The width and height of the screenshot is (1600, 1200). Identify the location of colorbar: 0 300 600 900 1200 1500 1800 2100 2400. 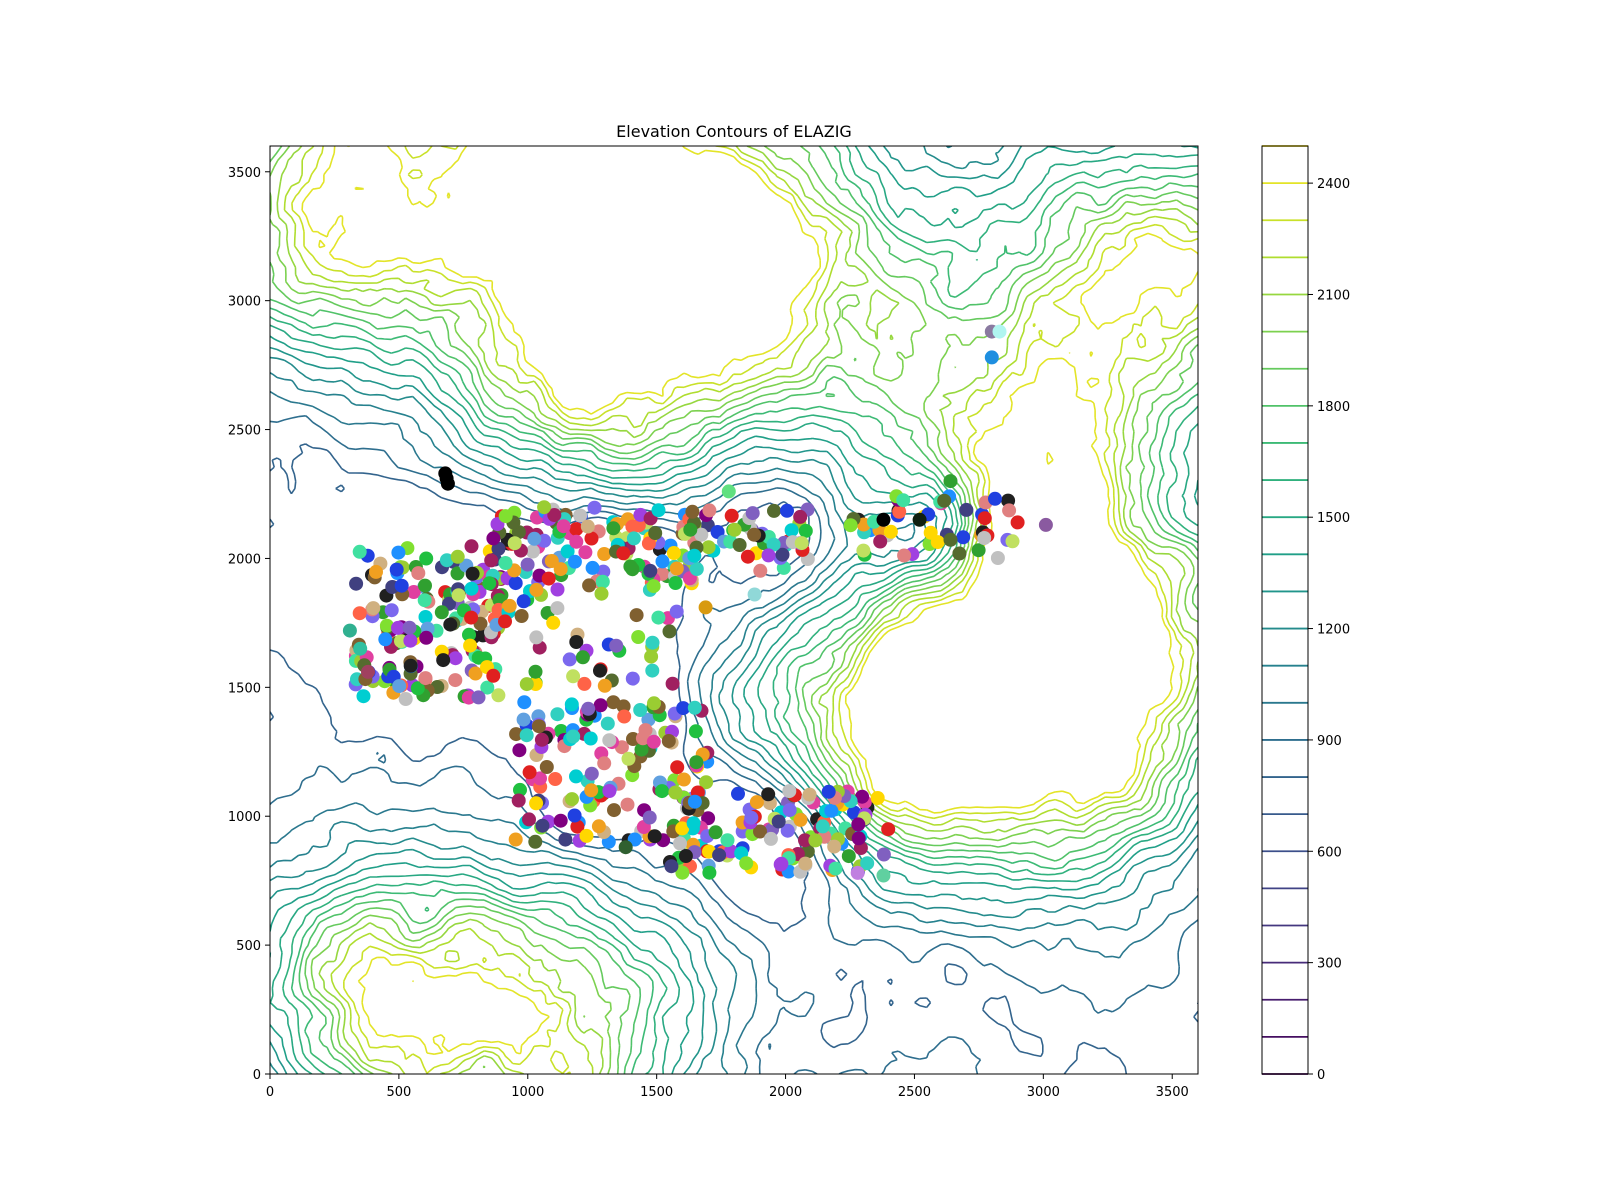
(1305, 614).